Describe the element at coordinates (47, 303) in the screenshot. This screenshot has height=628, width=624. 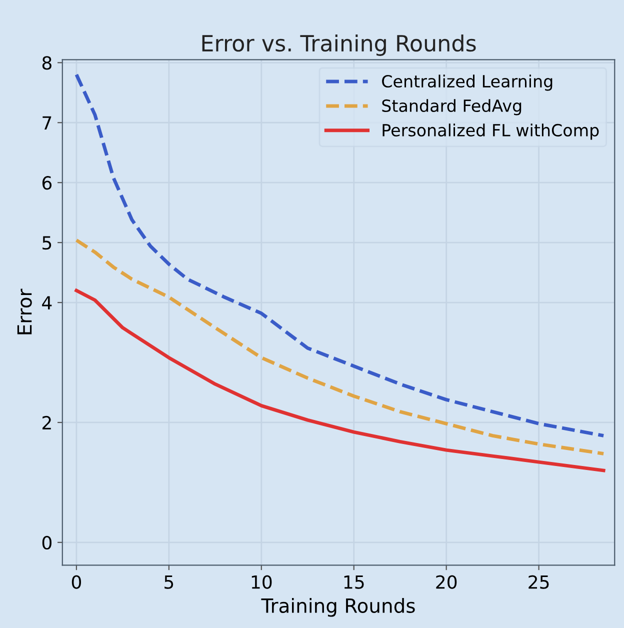
I see `y-tick-label: 4` at that location.